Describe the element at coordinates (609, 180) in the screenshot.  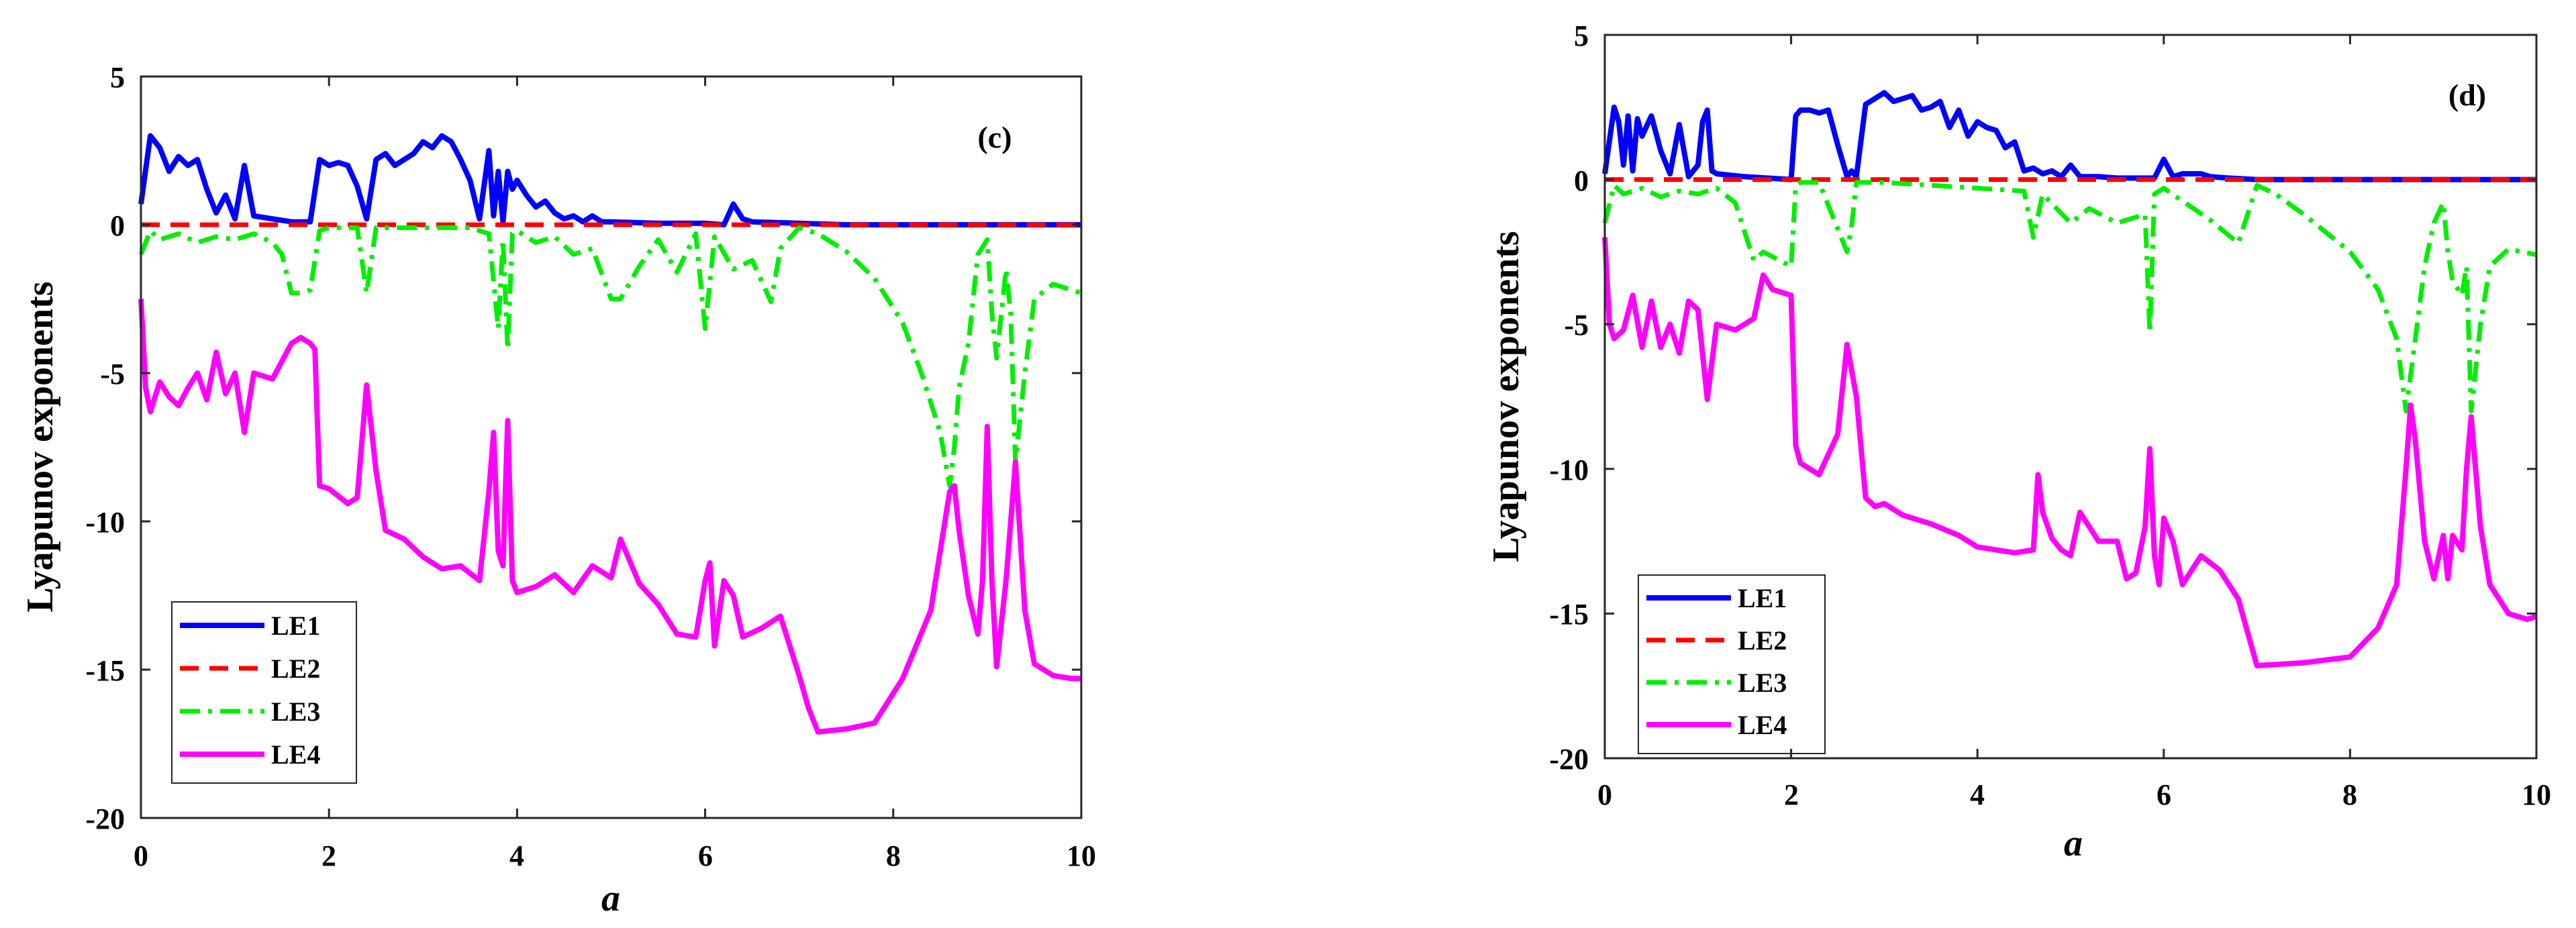
I see `series-line-le1` at that location.